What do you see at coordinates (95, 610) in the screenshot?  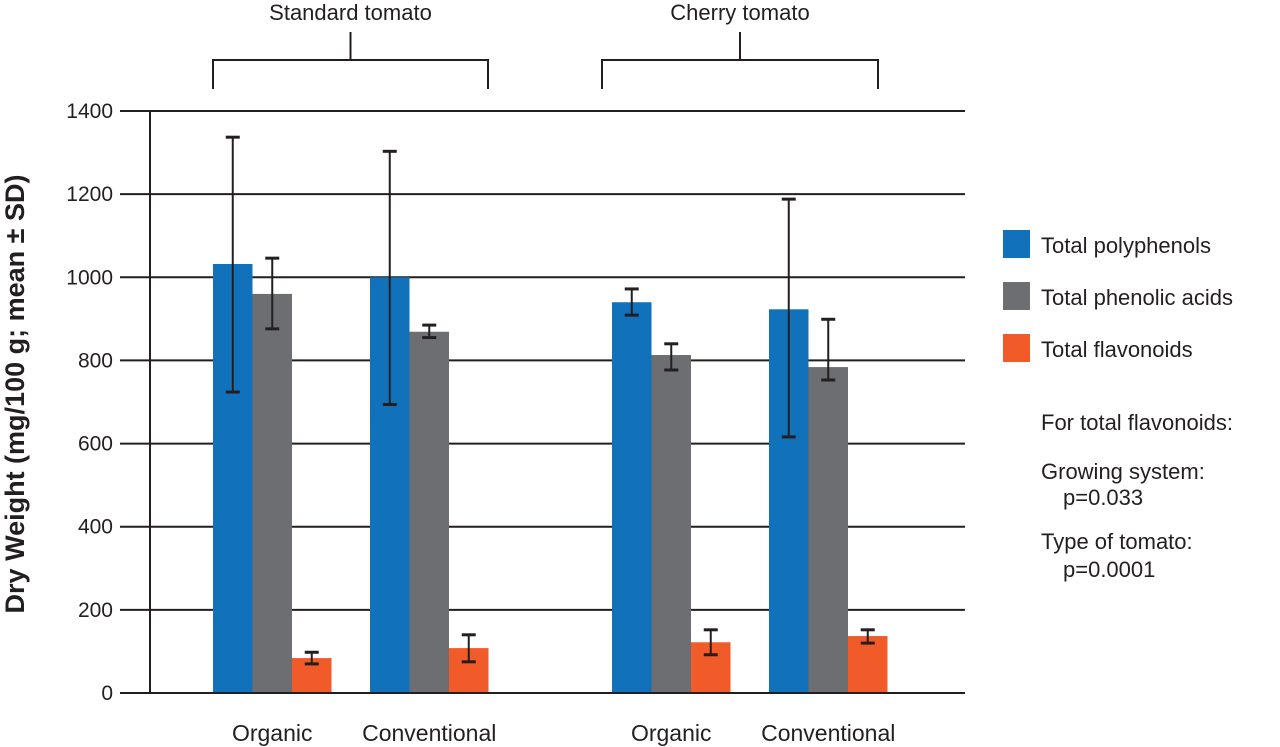 I see `y-tick-label: 200` at bounding box center [95, 610].